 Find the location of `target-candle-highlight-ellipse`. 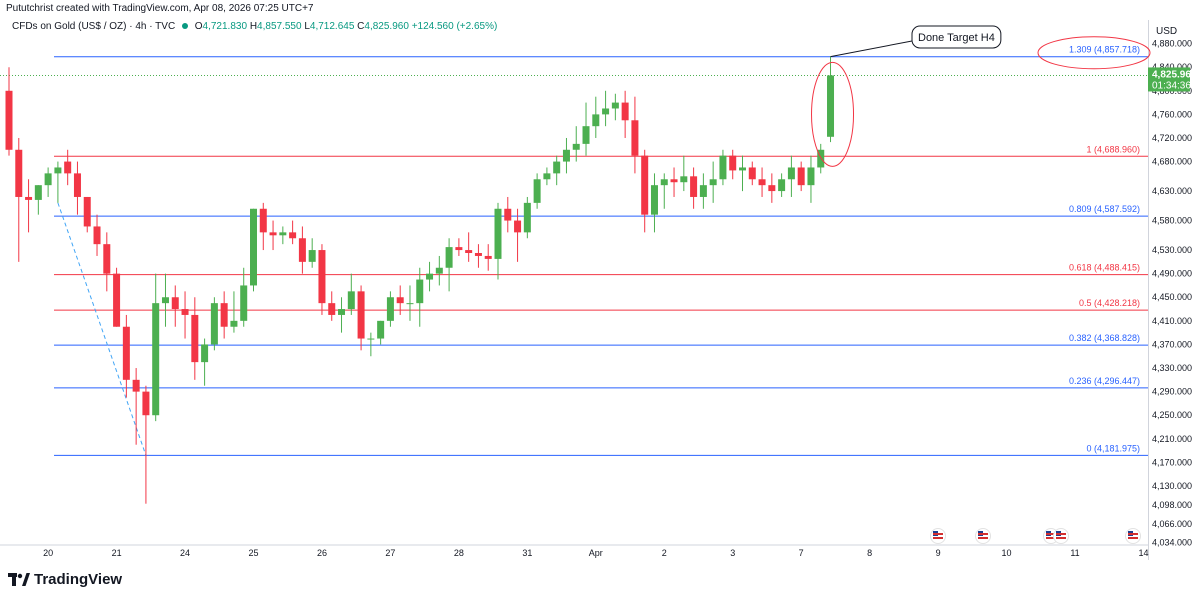

target-candle-highlight-ellipse is located at coordinates (833, 114).